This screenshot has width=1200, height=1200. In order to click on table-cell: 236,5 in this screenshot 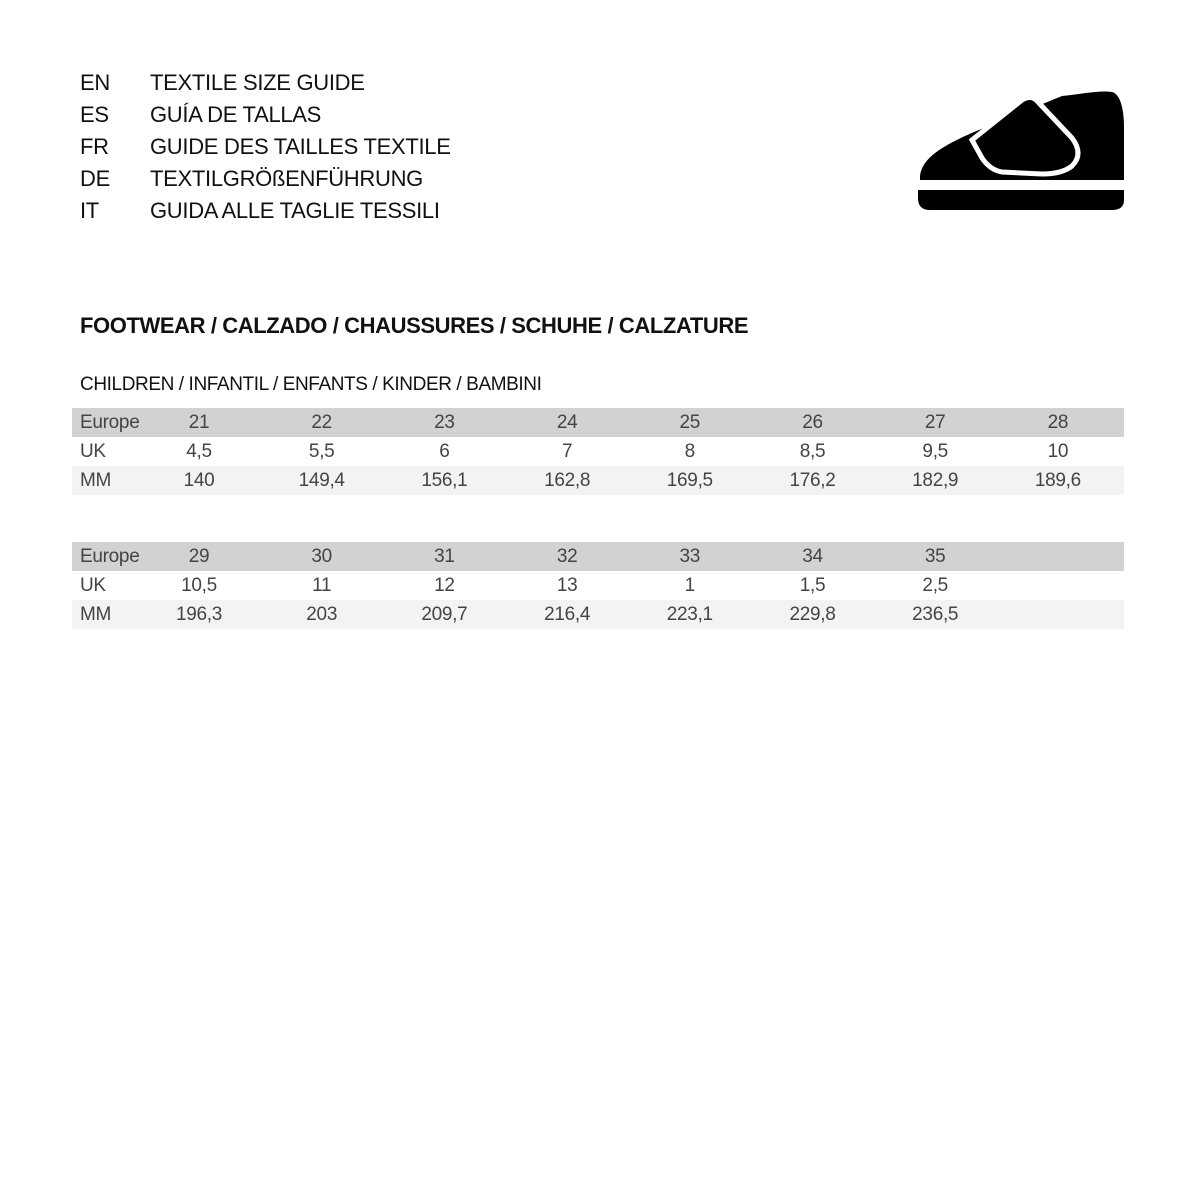, I will do `click(935, 614)`.